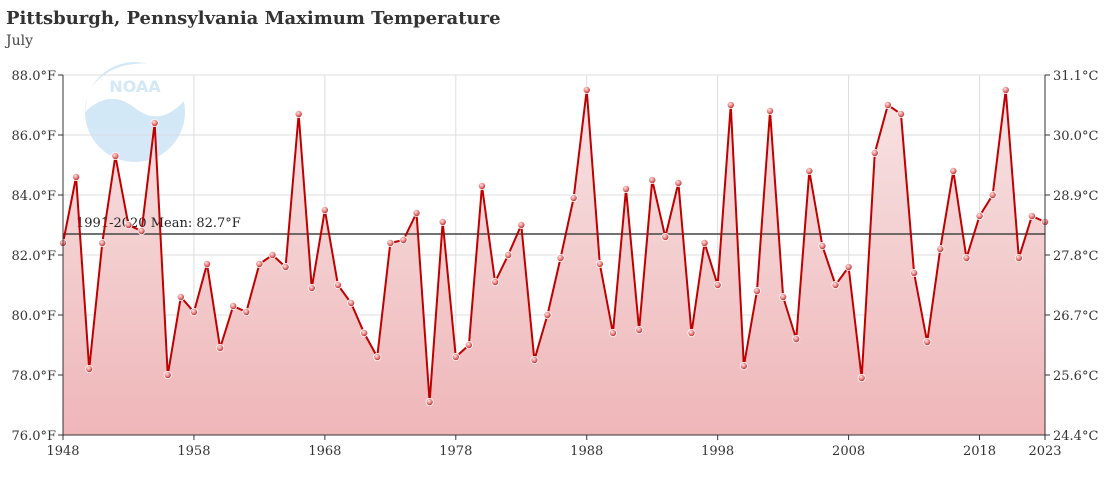 The image size is (1110, 500). I want to click on x-axis: 1948 1958 1968 1978 1988 1998 2008 2018 2023, so click(554, 447).